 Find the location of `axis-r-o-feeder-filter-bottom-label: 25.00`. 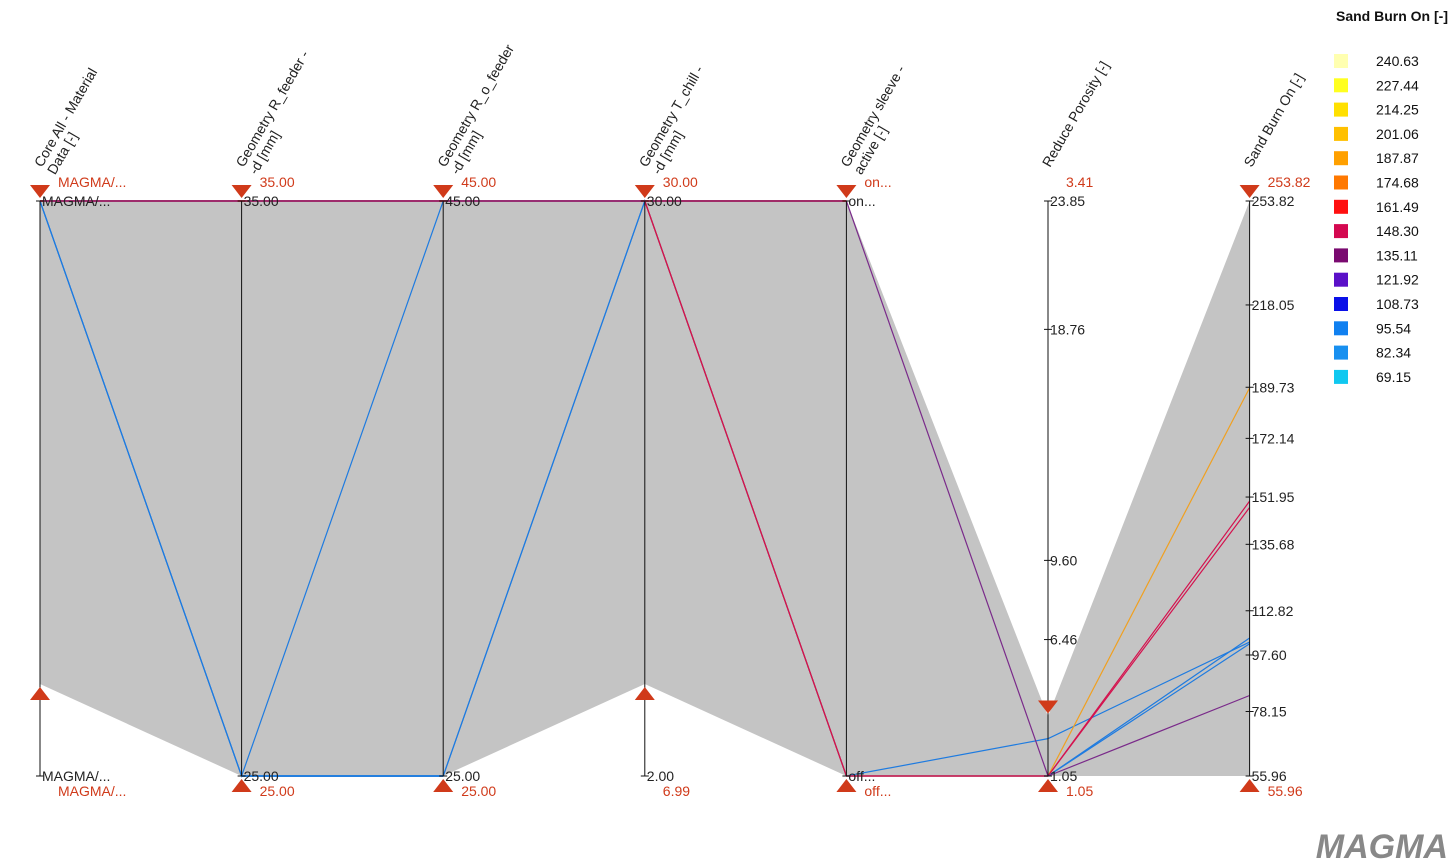

axis-r-o-feeder-filter-bottom-label: 25.00 is located at coordinates (478, 791).